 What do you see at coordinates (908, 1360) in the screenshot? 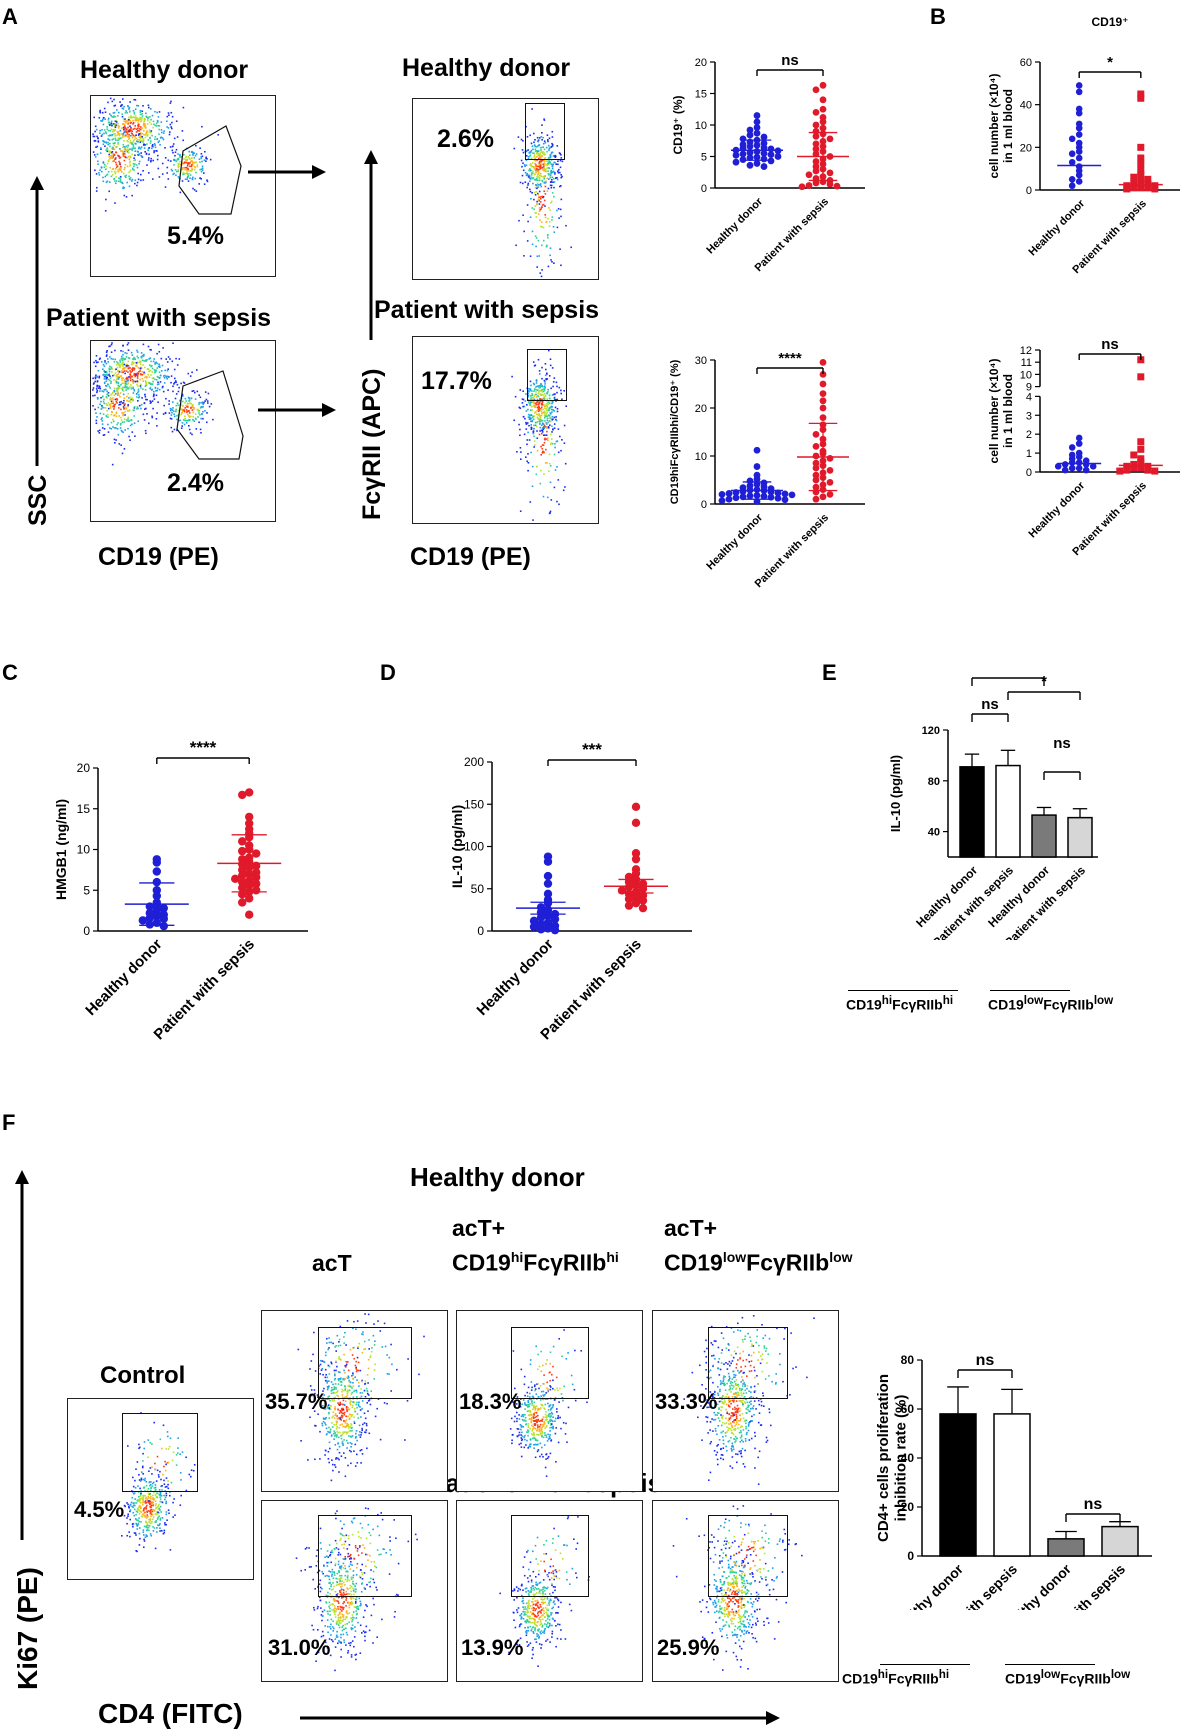
I see `y-tick-label: 80` at bounding box center [908, 1360].